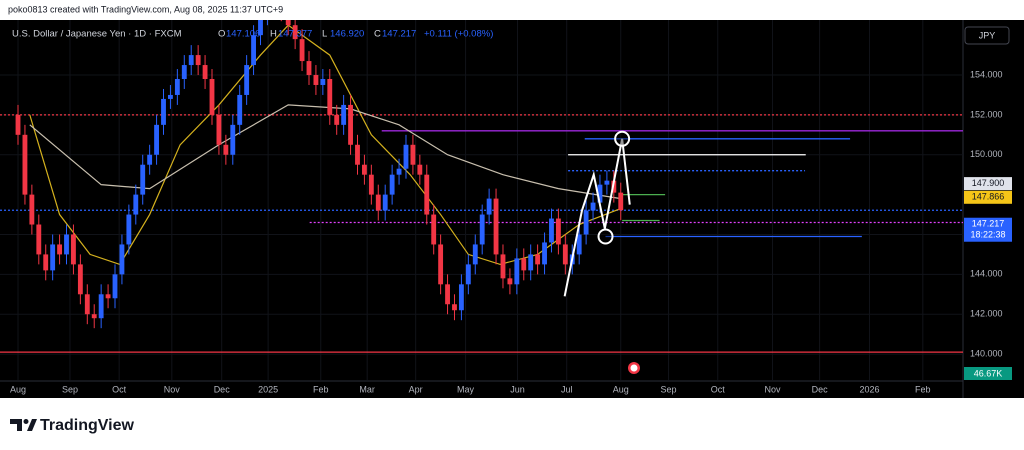 The image size is (1024, 450). Describe the element at coordinates (399, 34) in the screenshot. I see `ohlc-value: 147.217` at that location.